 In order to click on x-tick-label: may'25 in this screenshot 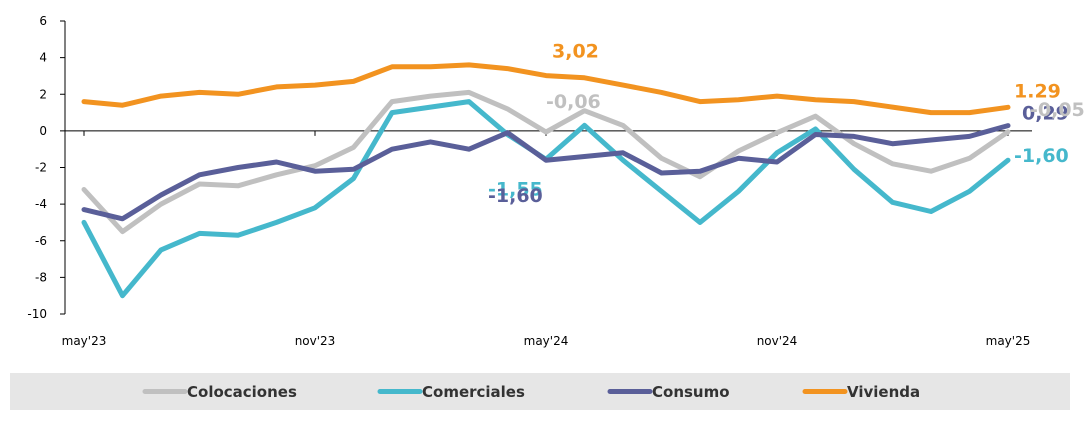, I will do `click(1008, 341)`.